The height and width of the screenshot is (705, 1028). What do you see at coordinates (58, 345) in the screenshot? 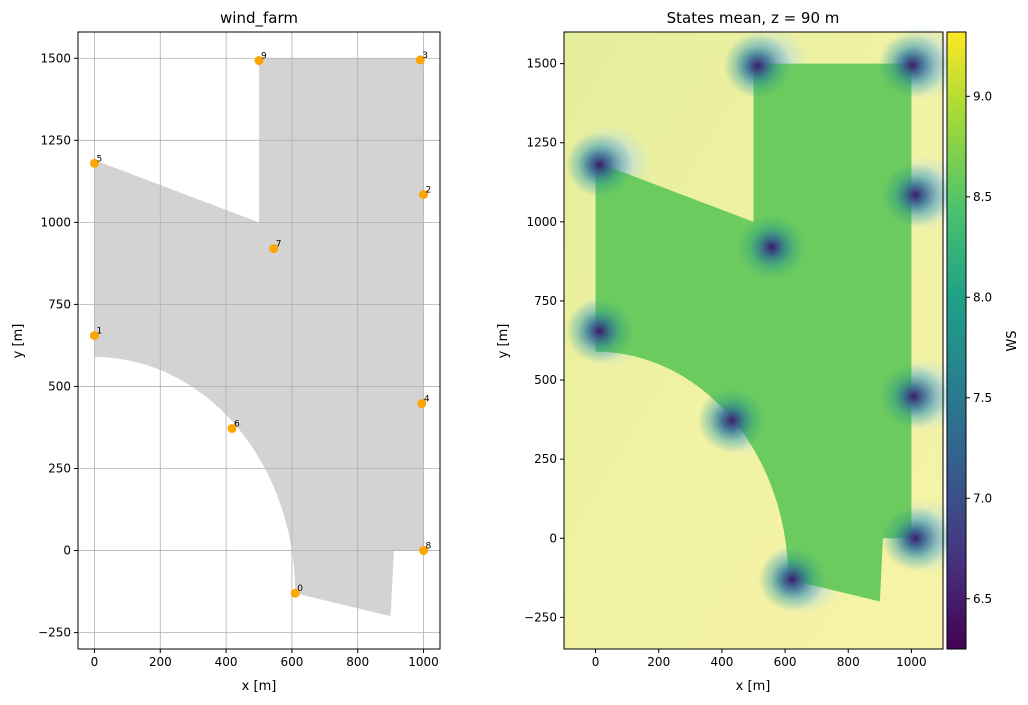
I see `chart1-y-ticks: −250 0 250 500 750 1000 1250 1500` at bounding box center [58, 345].